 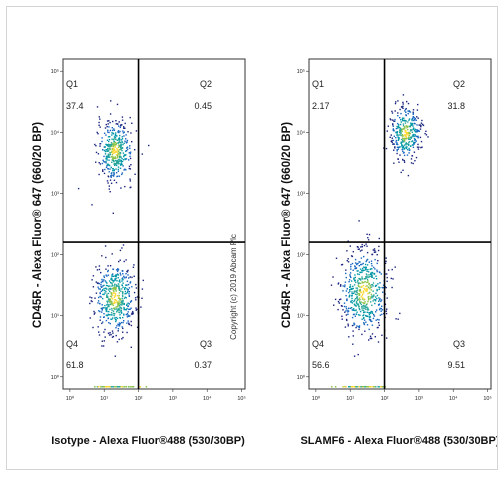 I want to click on y-tick-label: 10⁴, so click(x=55, y=132).